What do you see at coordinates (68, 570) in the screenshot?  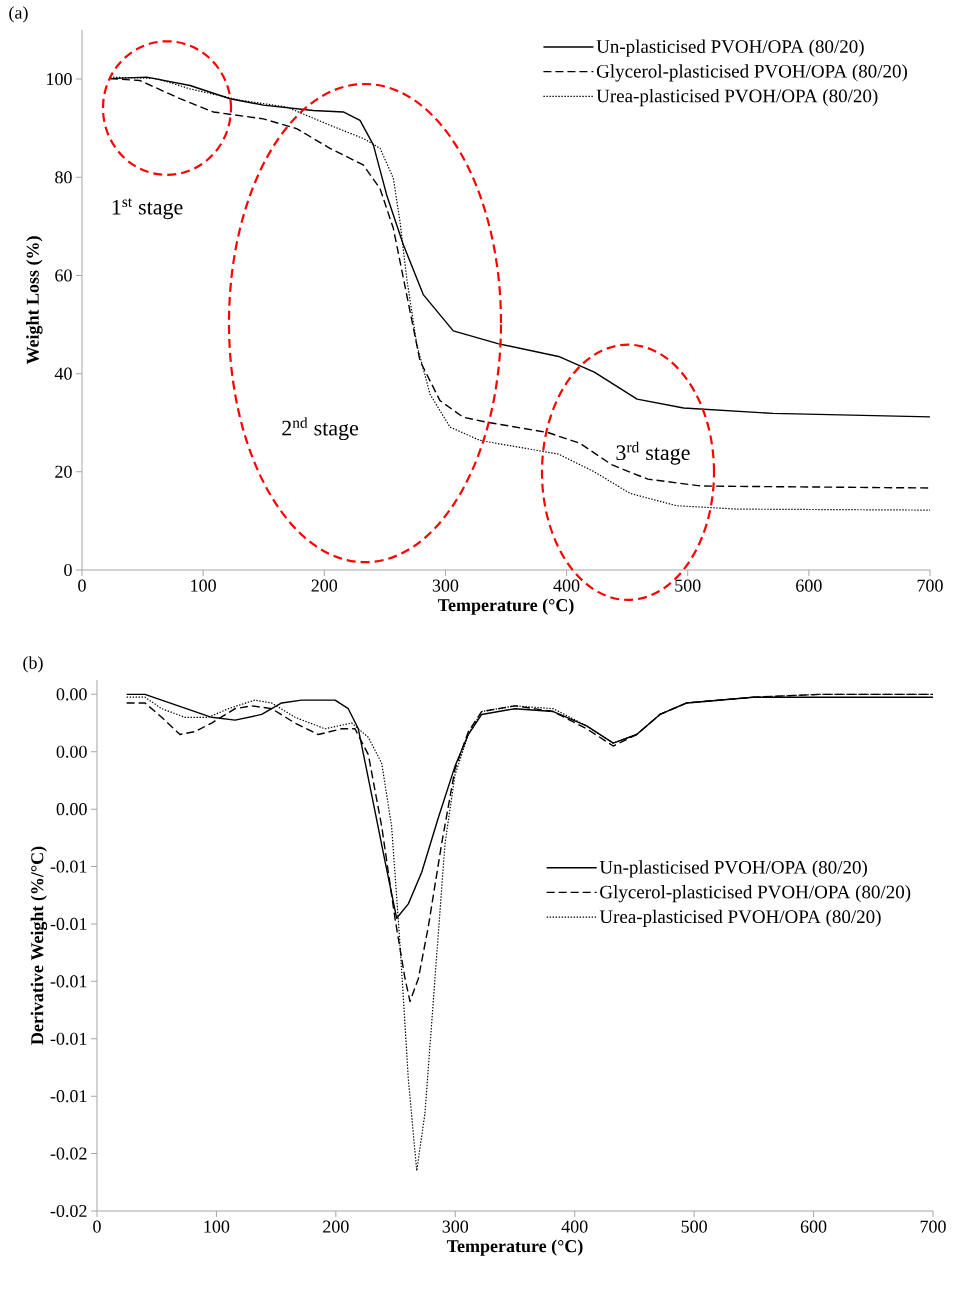 I see `y-tick-label: 0` at bounding box center [68, 570].